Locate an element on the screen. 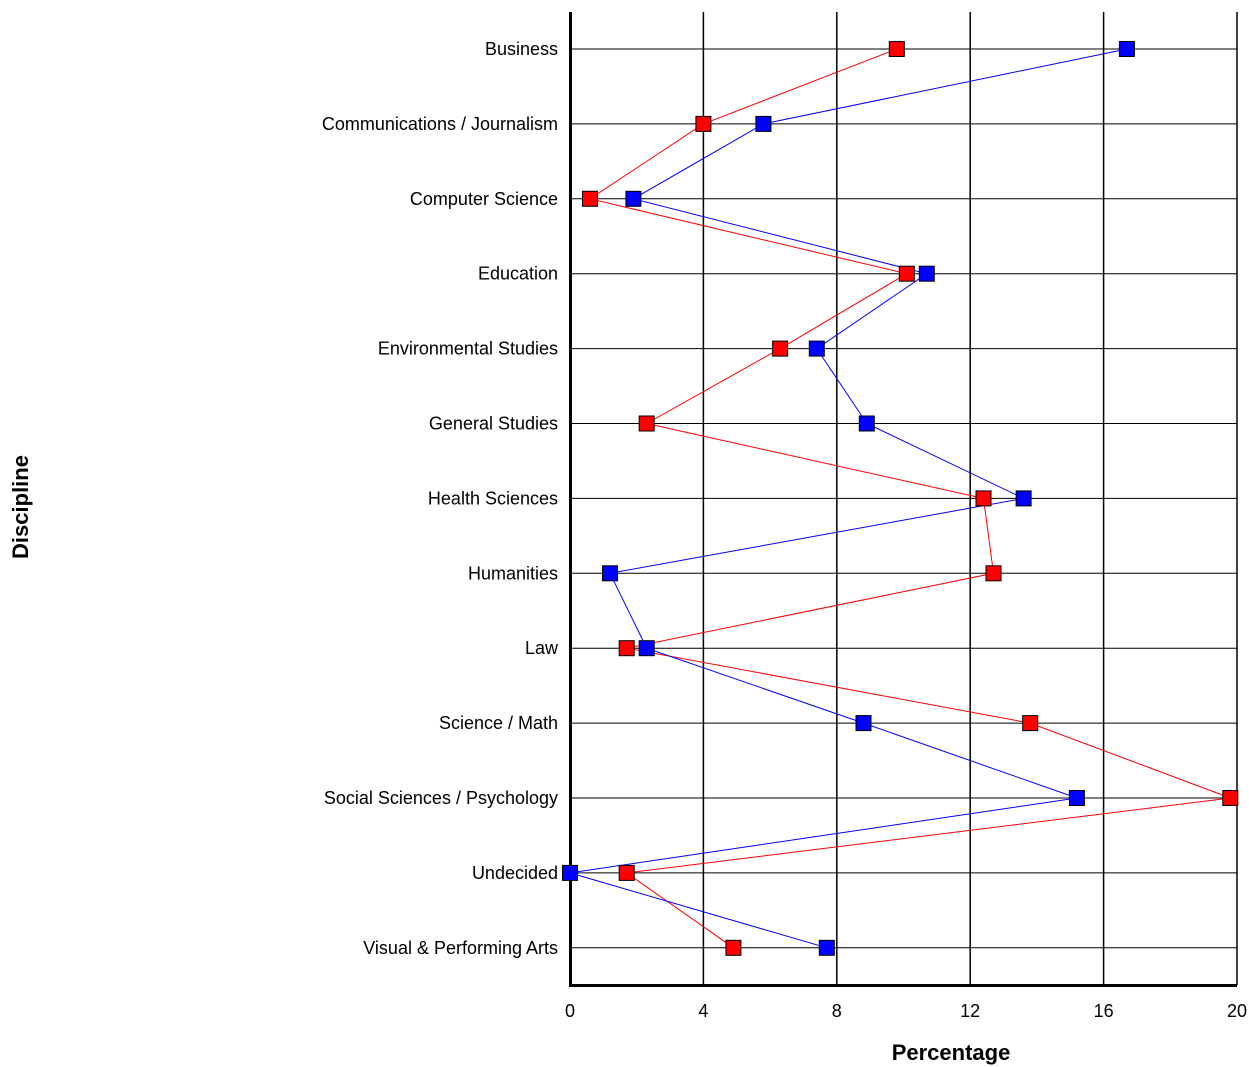  x-tick-label: 8 is located at coordinates (837, 1011).